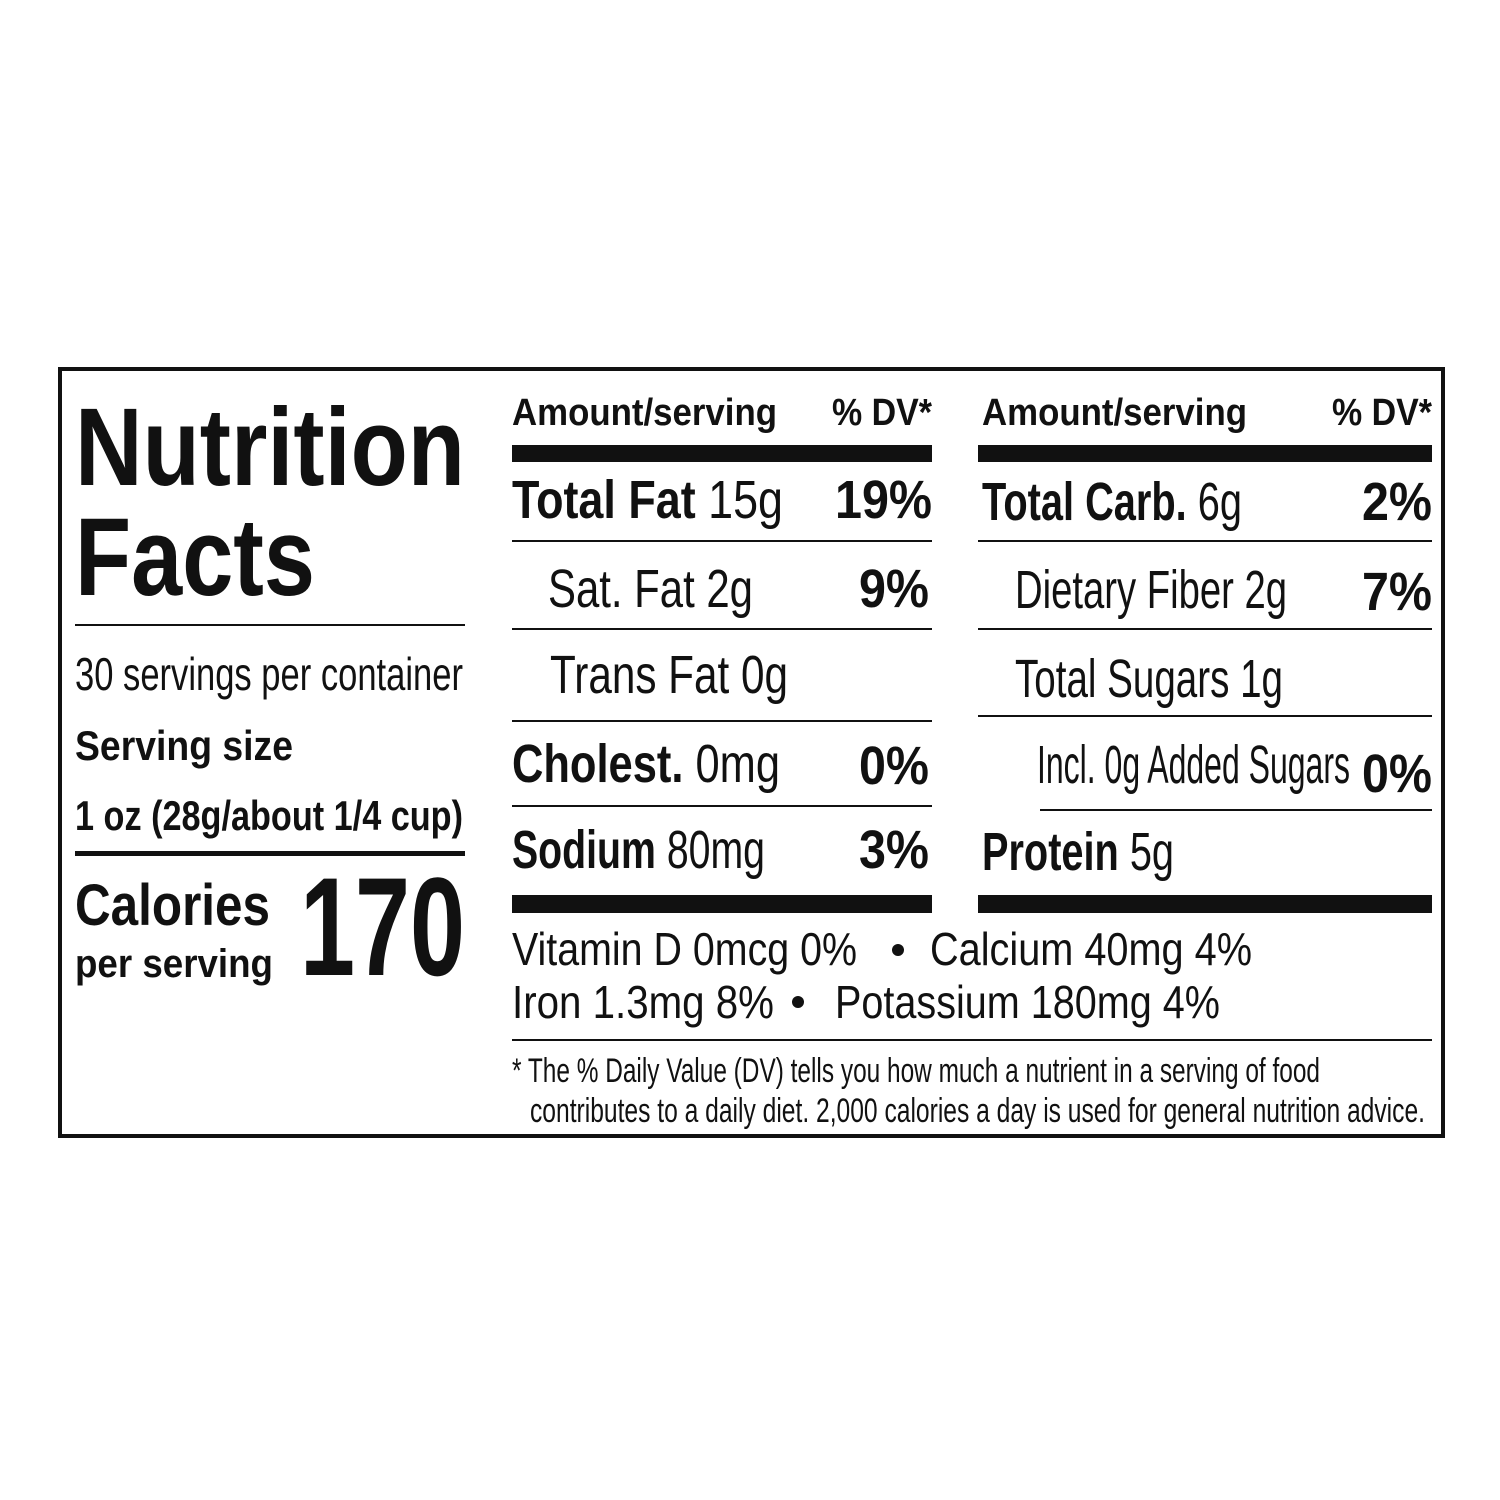 This screenshot has width=1500, height=1500. Describe the element at coordinates (174, 964) in the screenshot. I see `calories-sublabel: per serving` at that location.